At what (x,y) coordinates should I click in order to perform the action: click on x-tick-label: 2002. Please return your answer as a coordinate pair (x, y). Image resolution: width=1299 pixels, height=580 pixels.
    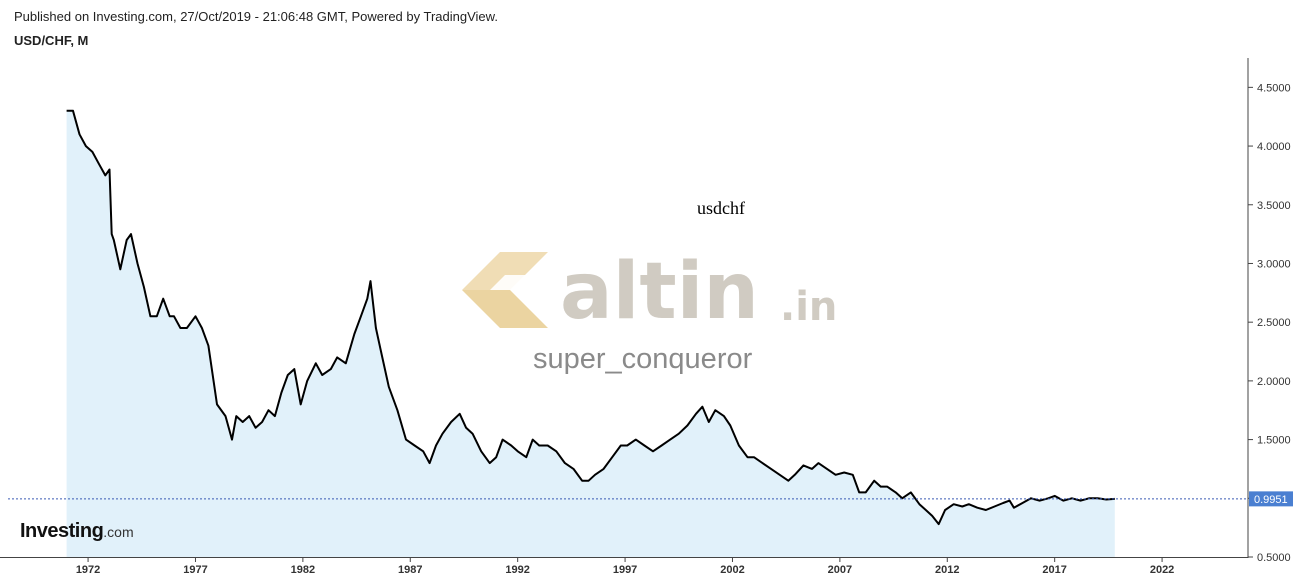
    Looking at the image, I should click on (732, 570).